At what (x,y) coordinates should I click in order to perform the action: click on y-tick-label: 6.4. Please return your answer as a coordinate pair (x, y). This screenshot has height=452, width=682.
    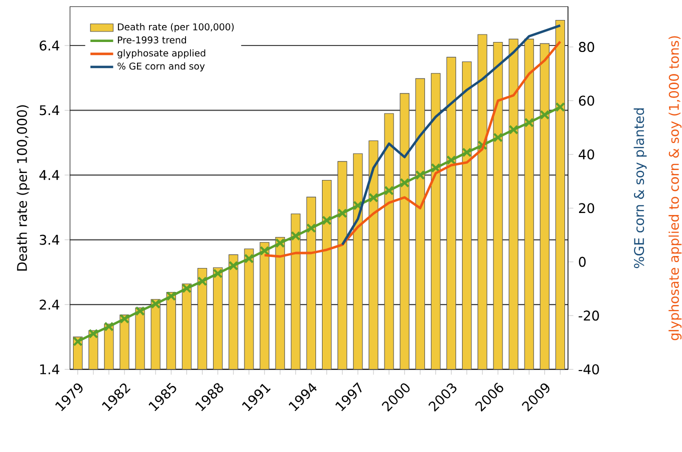
    Looking at the image, I should click on (50, 45).